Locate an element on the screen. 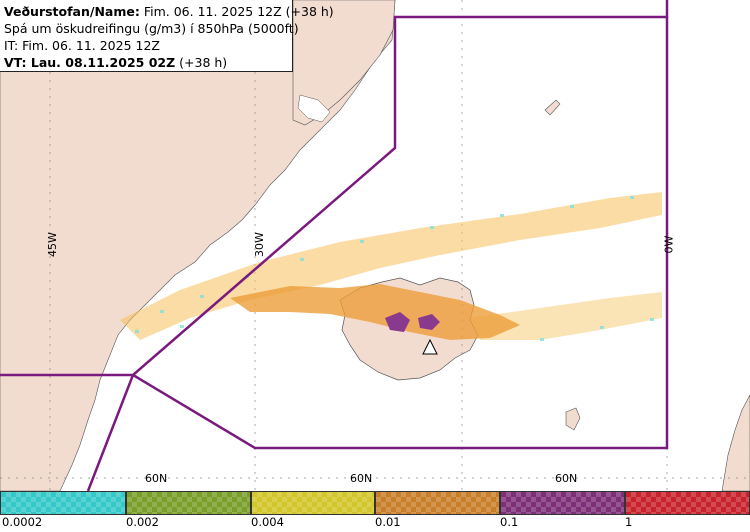  fjord is located at coordinates (314, 108).